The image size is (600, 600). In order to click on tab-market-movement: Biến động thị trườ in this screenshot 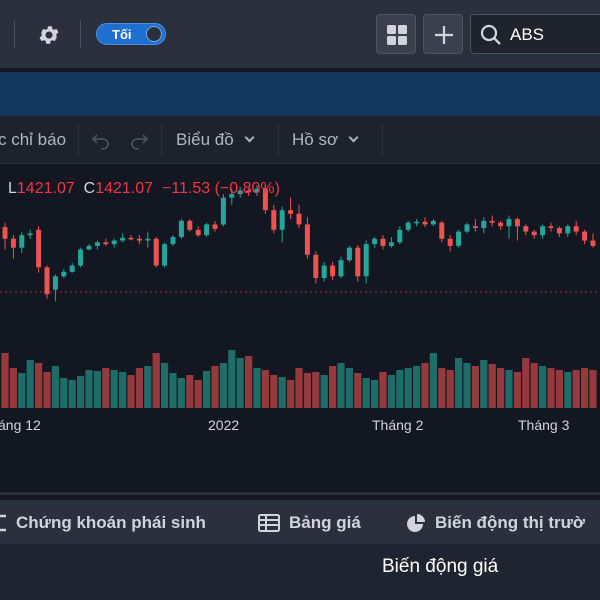, I will do `click(495, 523)`.